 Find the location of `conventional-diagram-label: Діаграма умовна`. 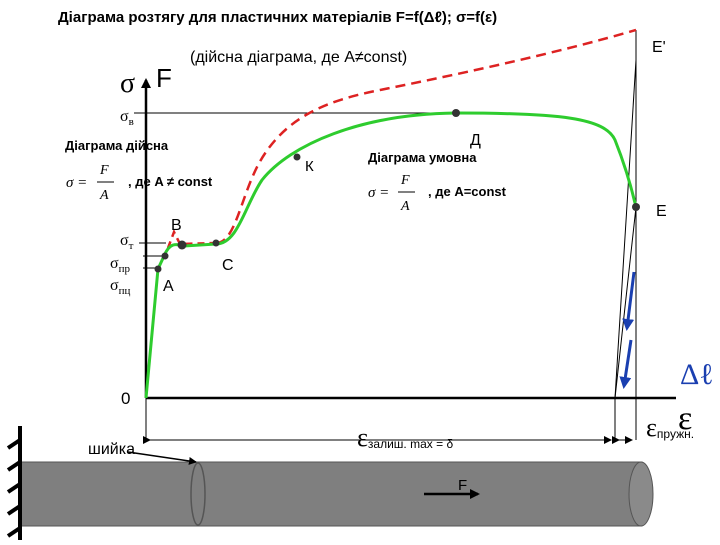

conventional-diagram-label: Діаграма умовна is located at coordinates (422, 157).